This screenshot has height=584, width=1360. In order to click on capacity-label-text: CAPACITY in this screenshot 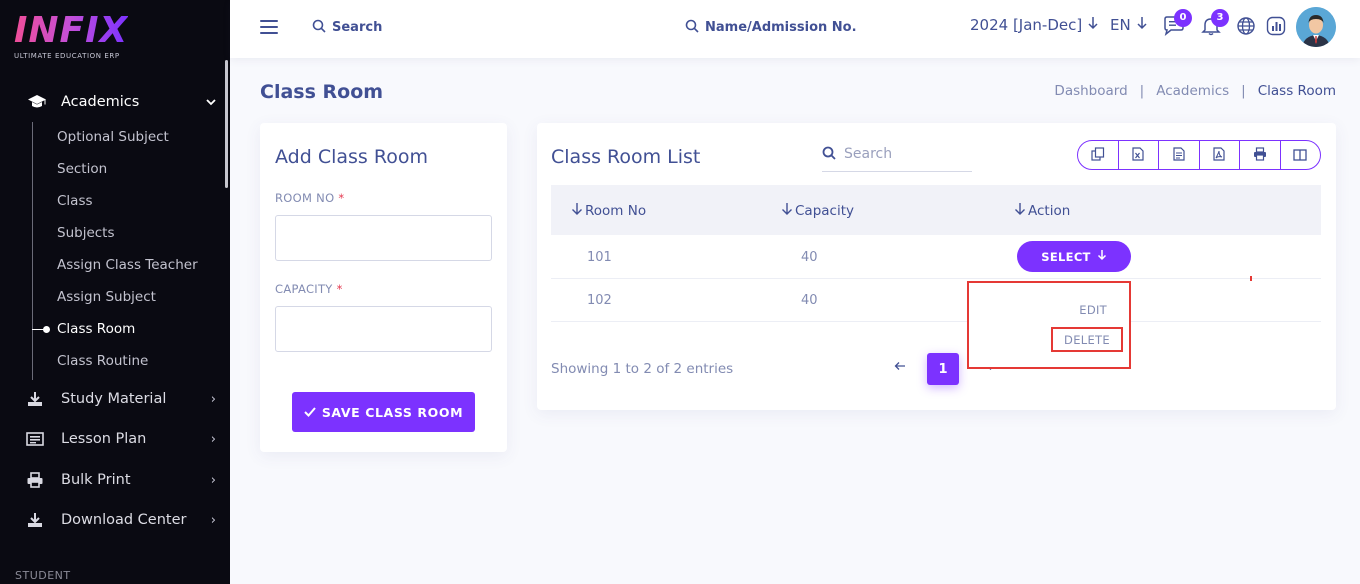, I will do `click(304, 289)`.